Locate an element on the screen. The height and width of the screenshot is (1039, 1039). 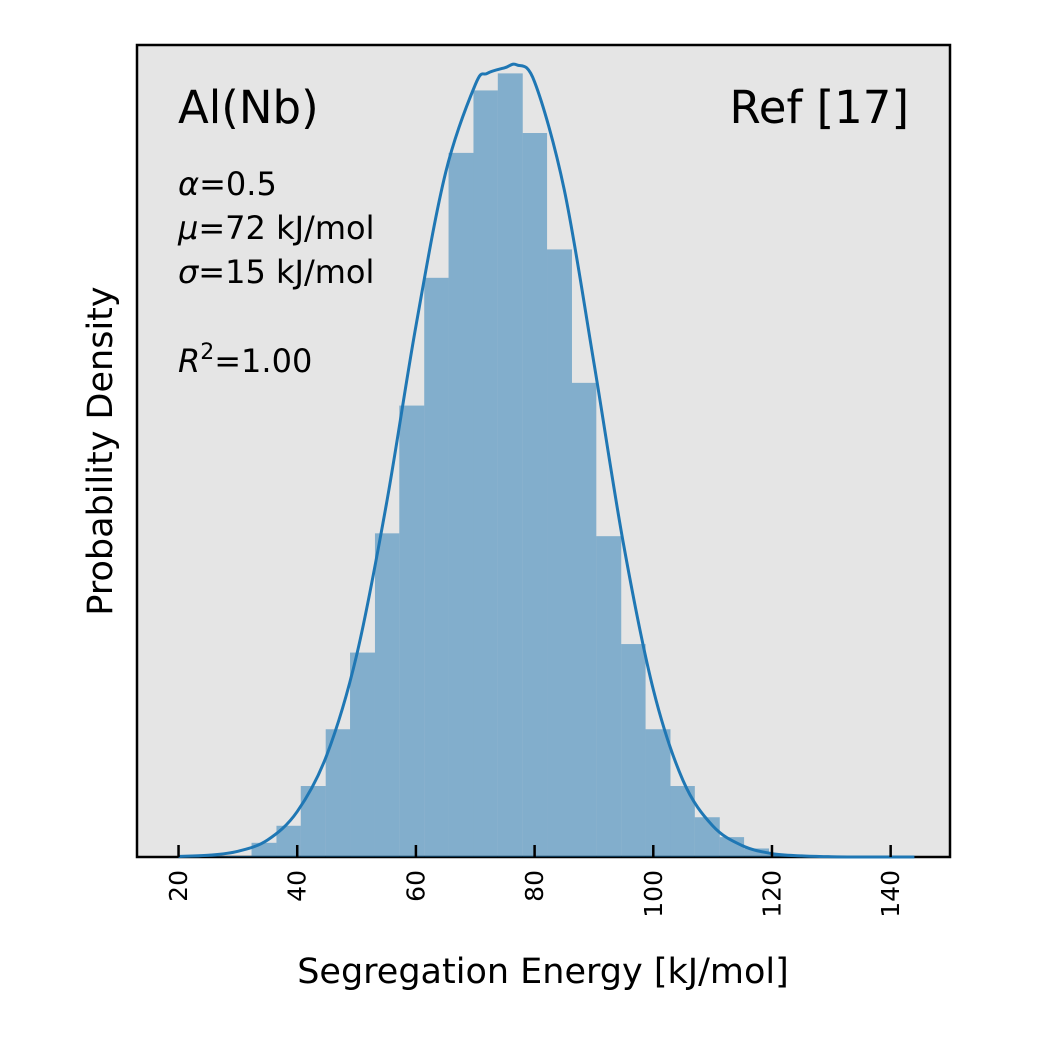
sigma-symbol: σ is located at coordinates (189, 272).